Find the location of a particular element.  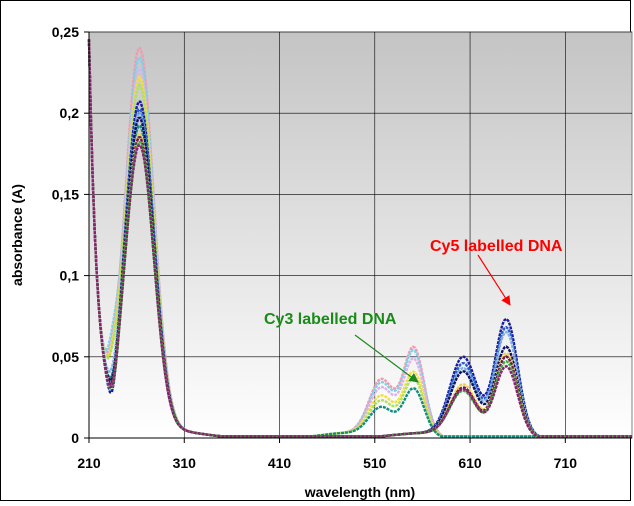

y-tick-label: 0,15 is located at coordinates (65, 194).